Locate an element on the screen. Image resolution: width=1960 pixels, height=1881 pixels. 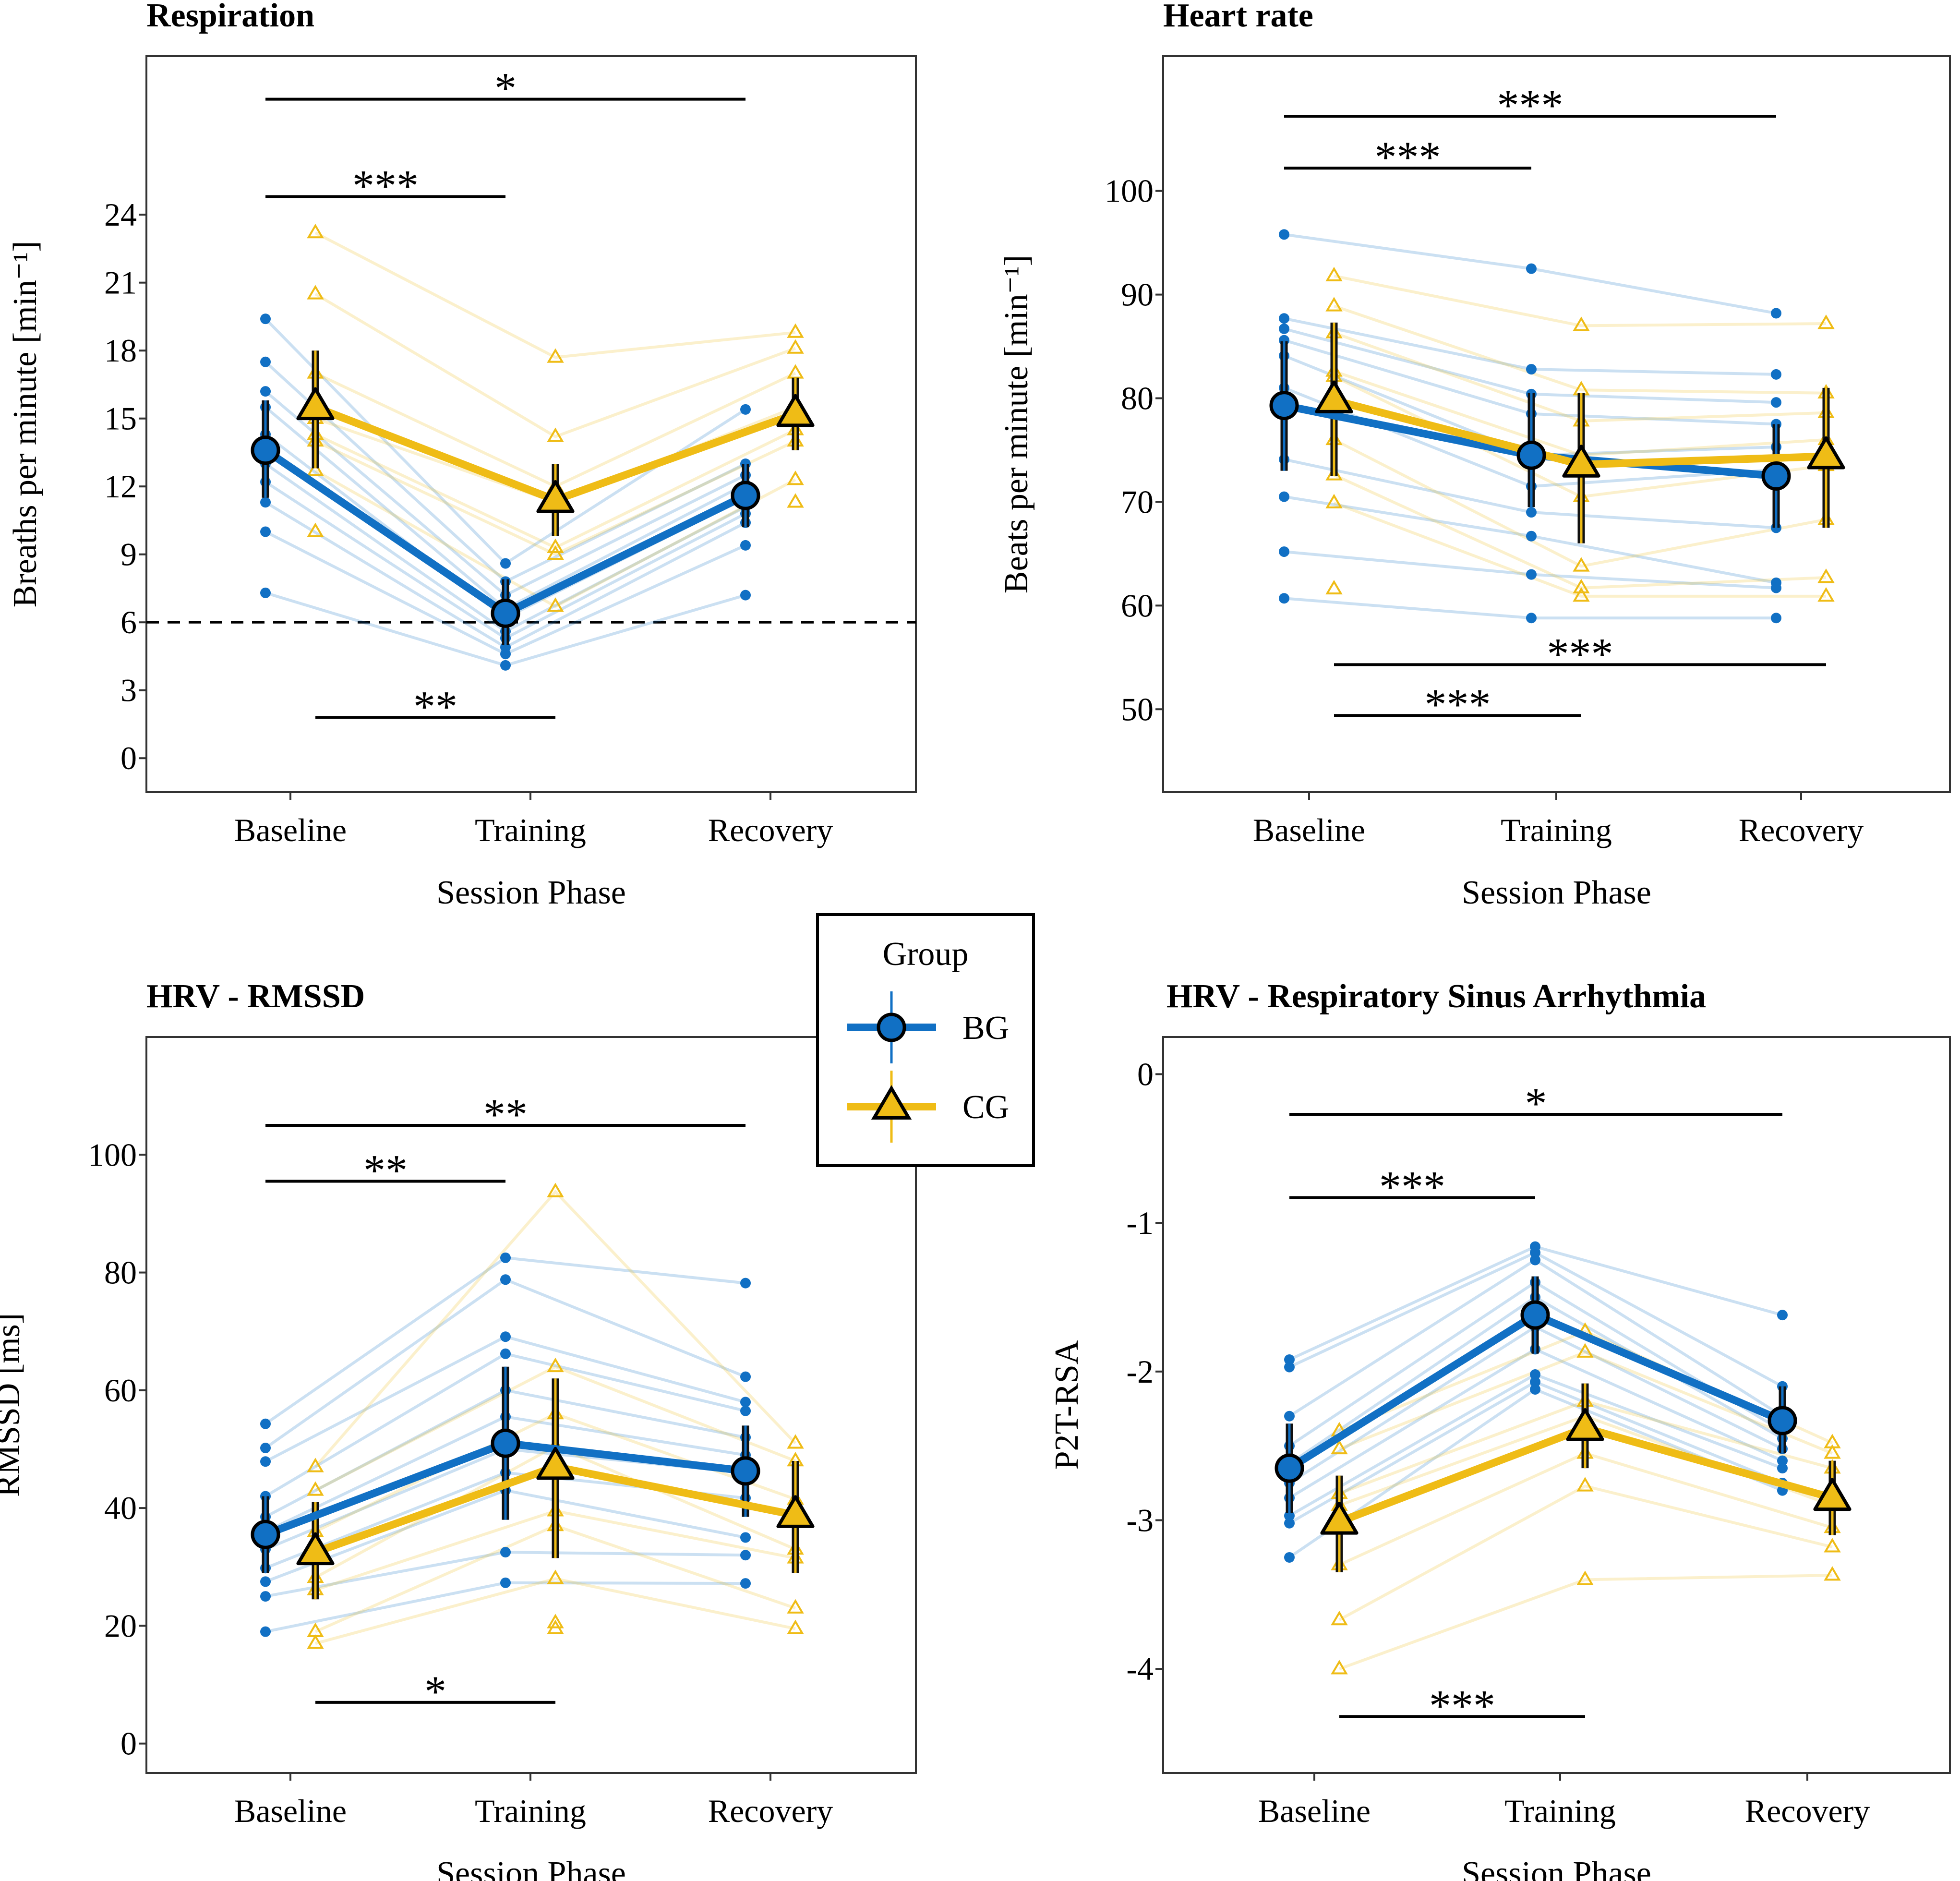
y-tick-label: 24 is located at coordinates (120, 215).